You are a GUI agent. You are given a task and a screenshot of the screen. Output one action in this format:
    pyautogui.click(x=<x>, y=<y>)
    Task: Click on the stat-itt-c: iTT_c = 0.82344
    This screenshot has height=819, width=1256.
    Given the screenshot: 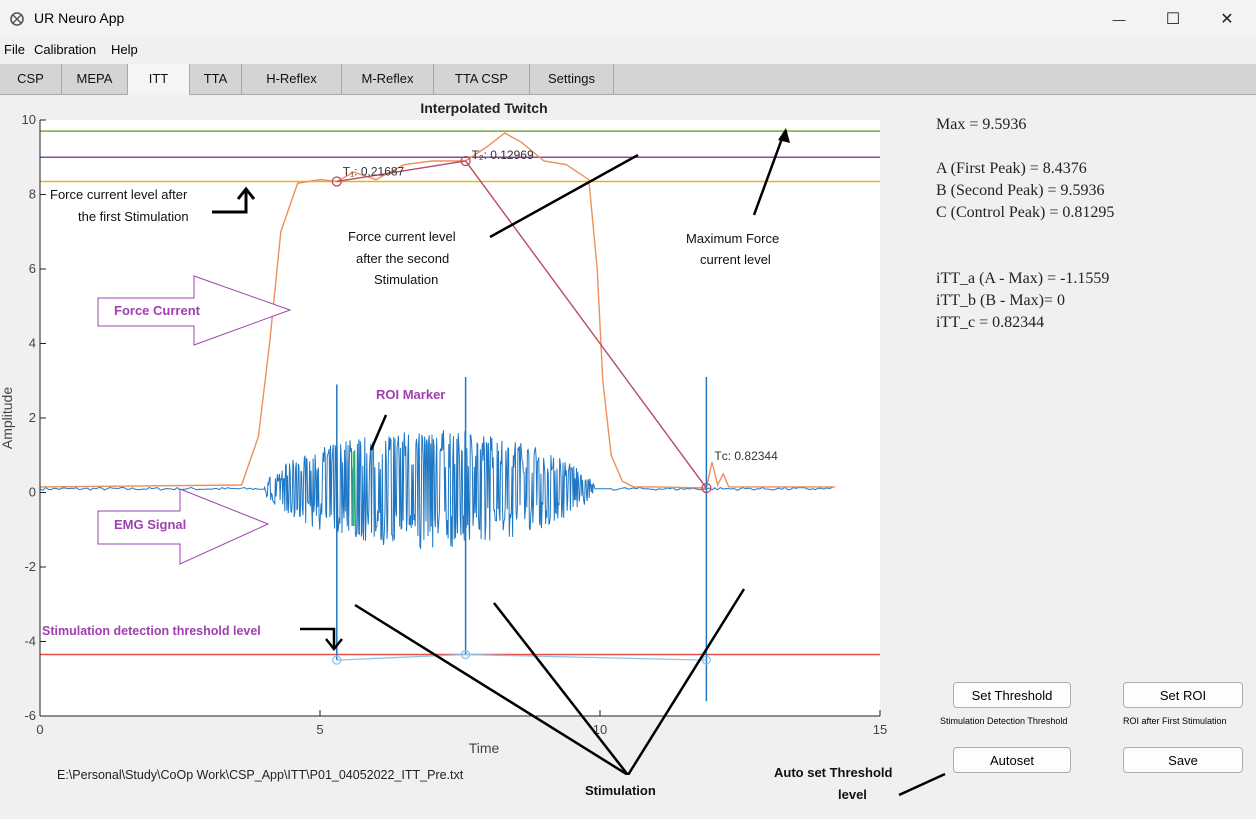 What is the action you would take?
    pyautogui.click(x=990, y=322)
    